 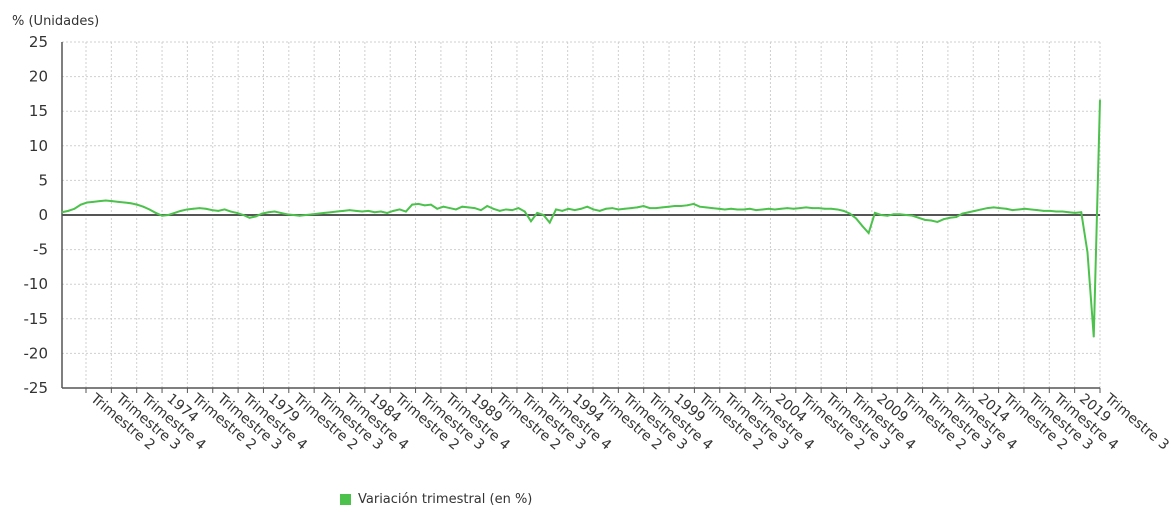 I want to click on y-tick-label: 0, so click(x=43, y=215).